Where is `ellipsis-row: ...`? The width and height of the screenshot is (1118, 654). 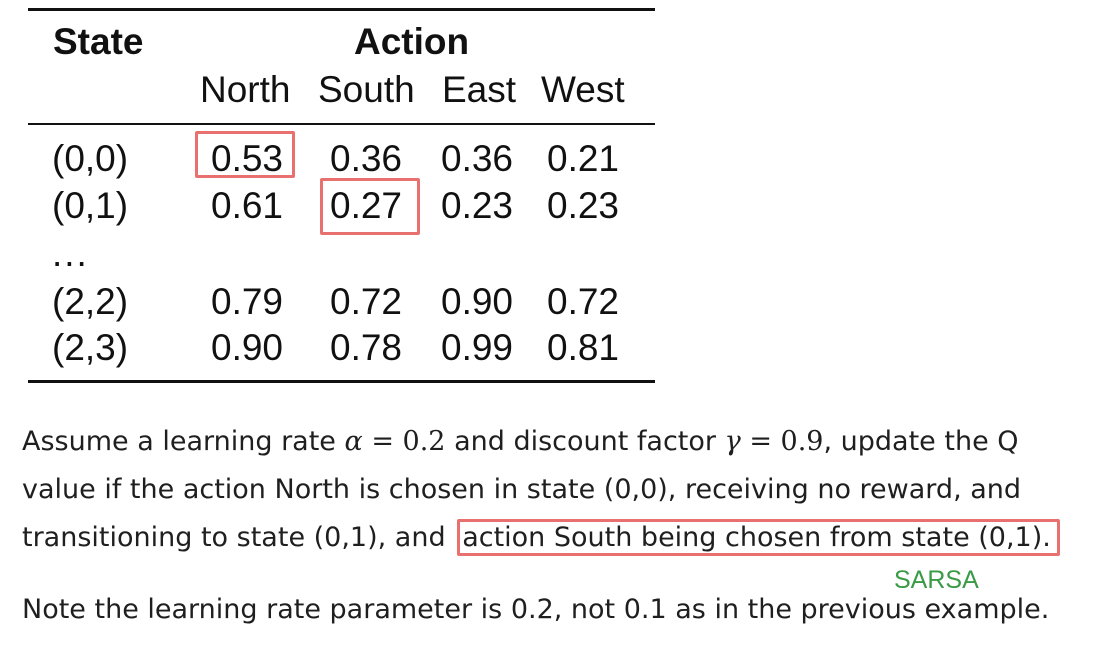
ellipsis-row: ... is located at coordinates (70, 253).